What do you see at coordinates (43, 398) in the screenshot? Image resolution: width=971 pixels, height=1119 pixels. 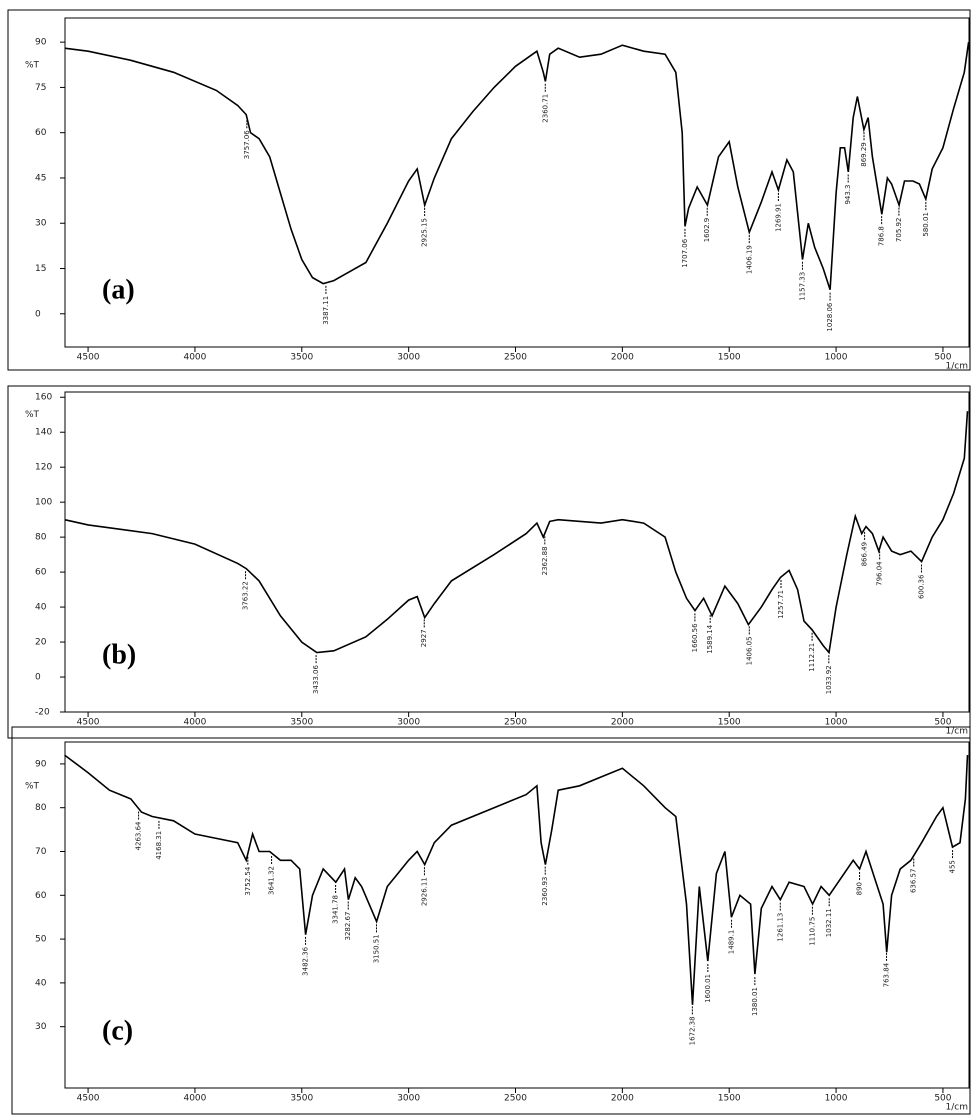 I see `y-tick-label: 160` at bounding box center [43, 398].